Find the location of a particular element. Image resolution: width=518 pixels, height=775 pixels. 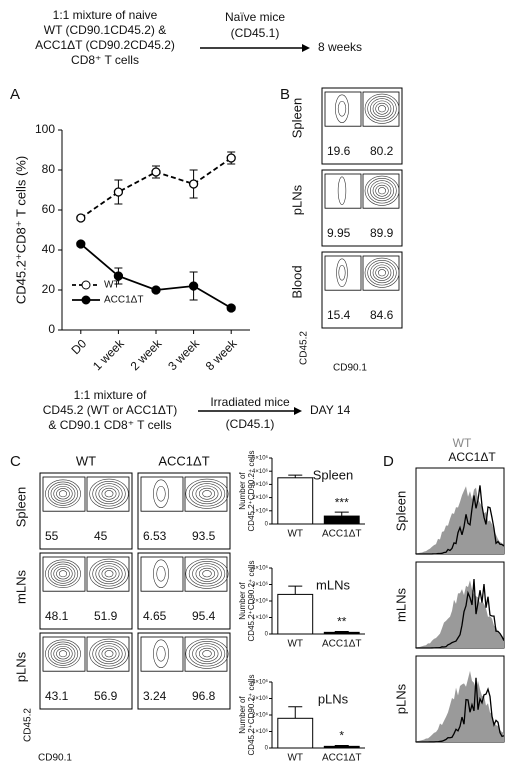

column-header: ACC1ΔT is located at coordinates (183, 460).